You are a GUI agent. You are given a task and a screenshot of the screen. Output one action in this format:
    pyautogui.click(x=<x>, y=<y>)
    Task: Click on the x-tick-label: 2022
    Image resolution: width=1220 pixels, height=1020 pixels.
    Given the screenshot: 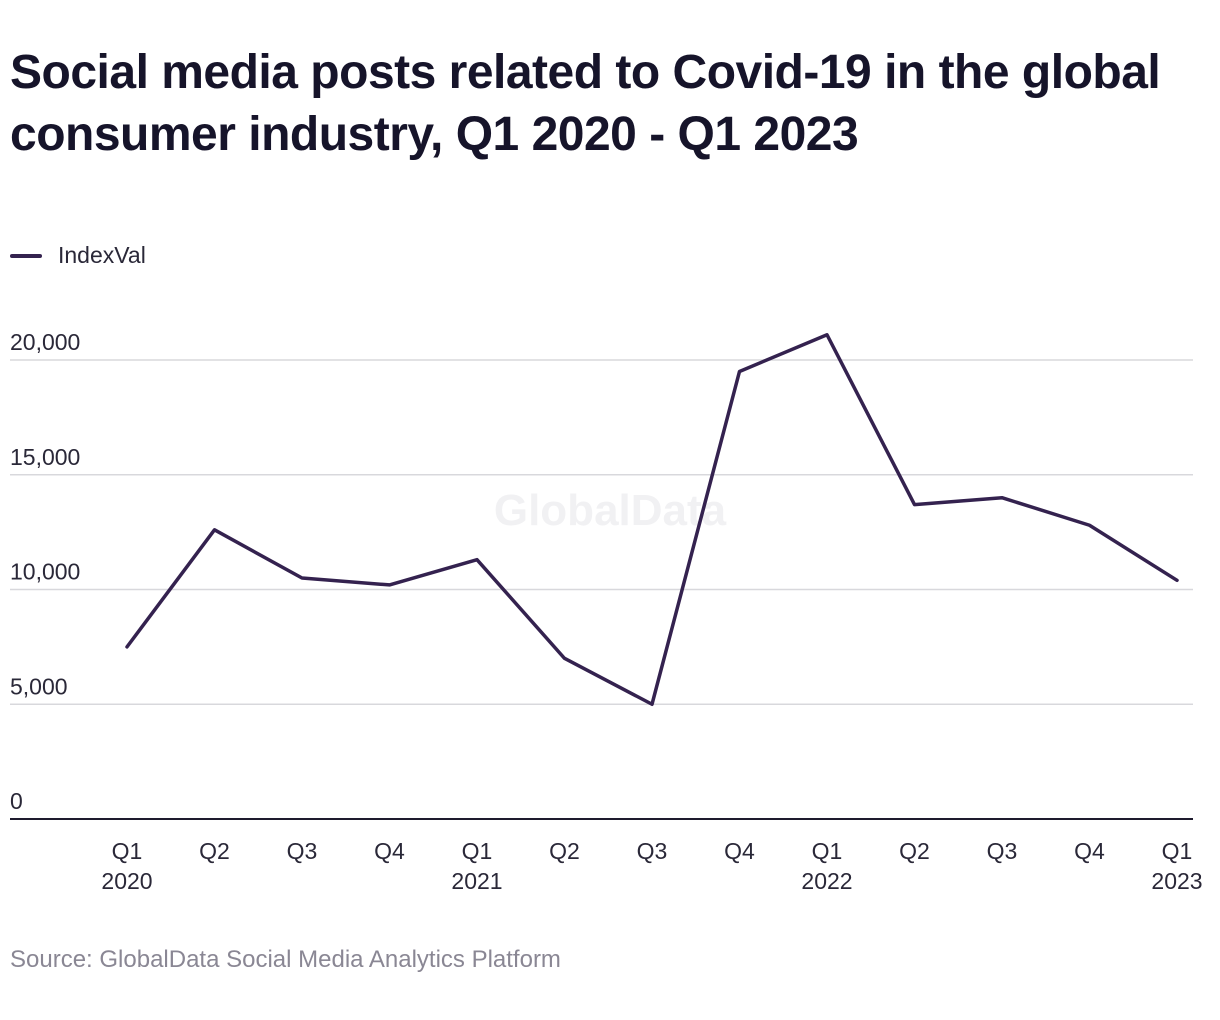 What is the action you would take?
    pyautogui.click(x=826, y=881)
    